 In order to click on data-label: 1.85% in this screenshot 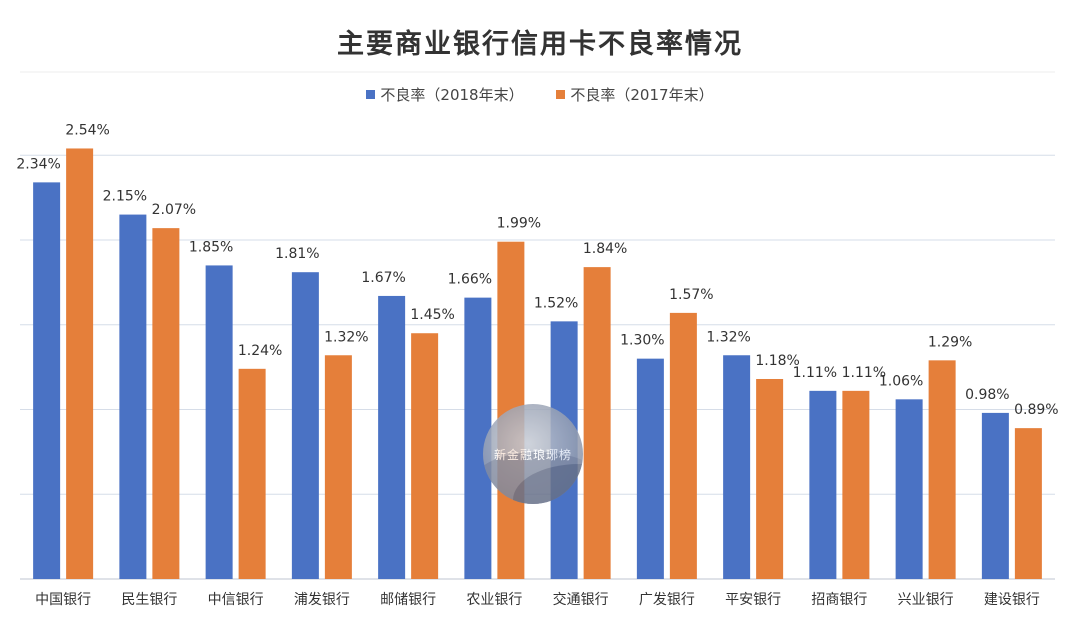, I will do `click(211, 247)`.